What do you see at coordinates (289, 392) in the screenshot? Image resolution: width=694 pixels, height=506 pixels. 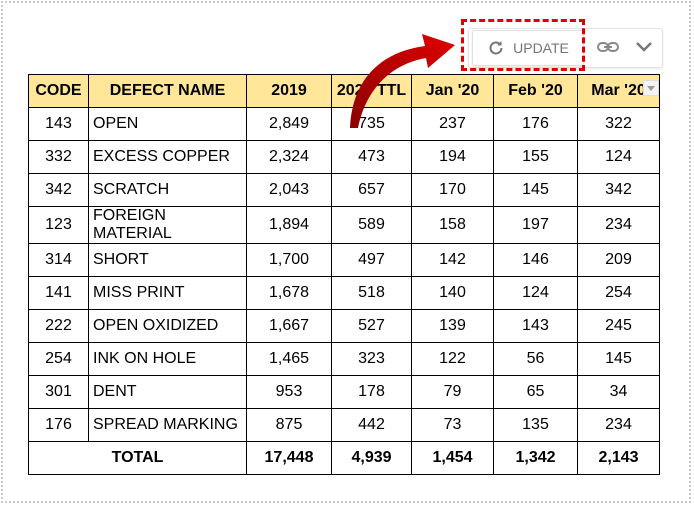 I see `table-cell: 953` at bounding box center [289, 392].